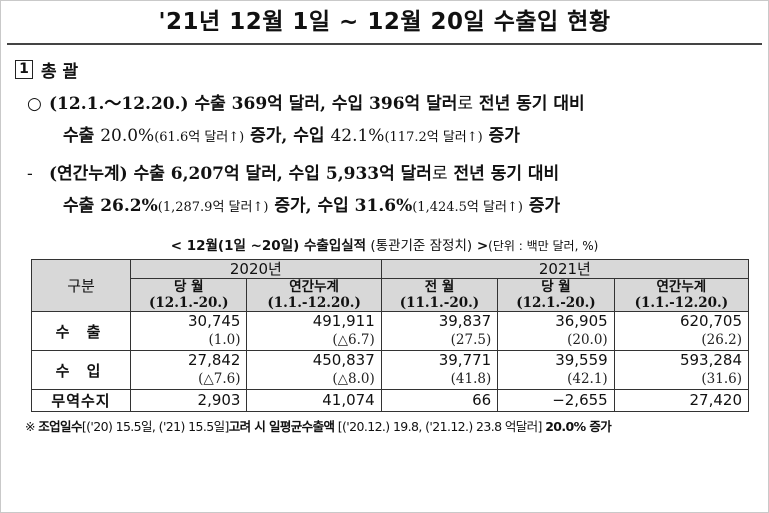  What do you see at coordinates (465, 360) in the screenshot?
I see `cell-value: 39,771` at bounding box center [465, 360].